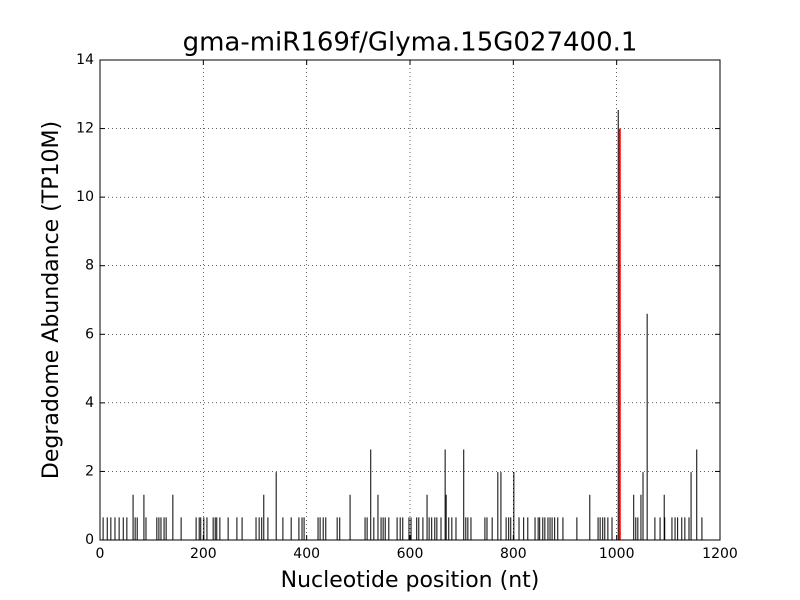  What do you see at coordinates (89, 266) in the screenshot?
I see `y-tick-label: 8` at bounding box center [89, 266].